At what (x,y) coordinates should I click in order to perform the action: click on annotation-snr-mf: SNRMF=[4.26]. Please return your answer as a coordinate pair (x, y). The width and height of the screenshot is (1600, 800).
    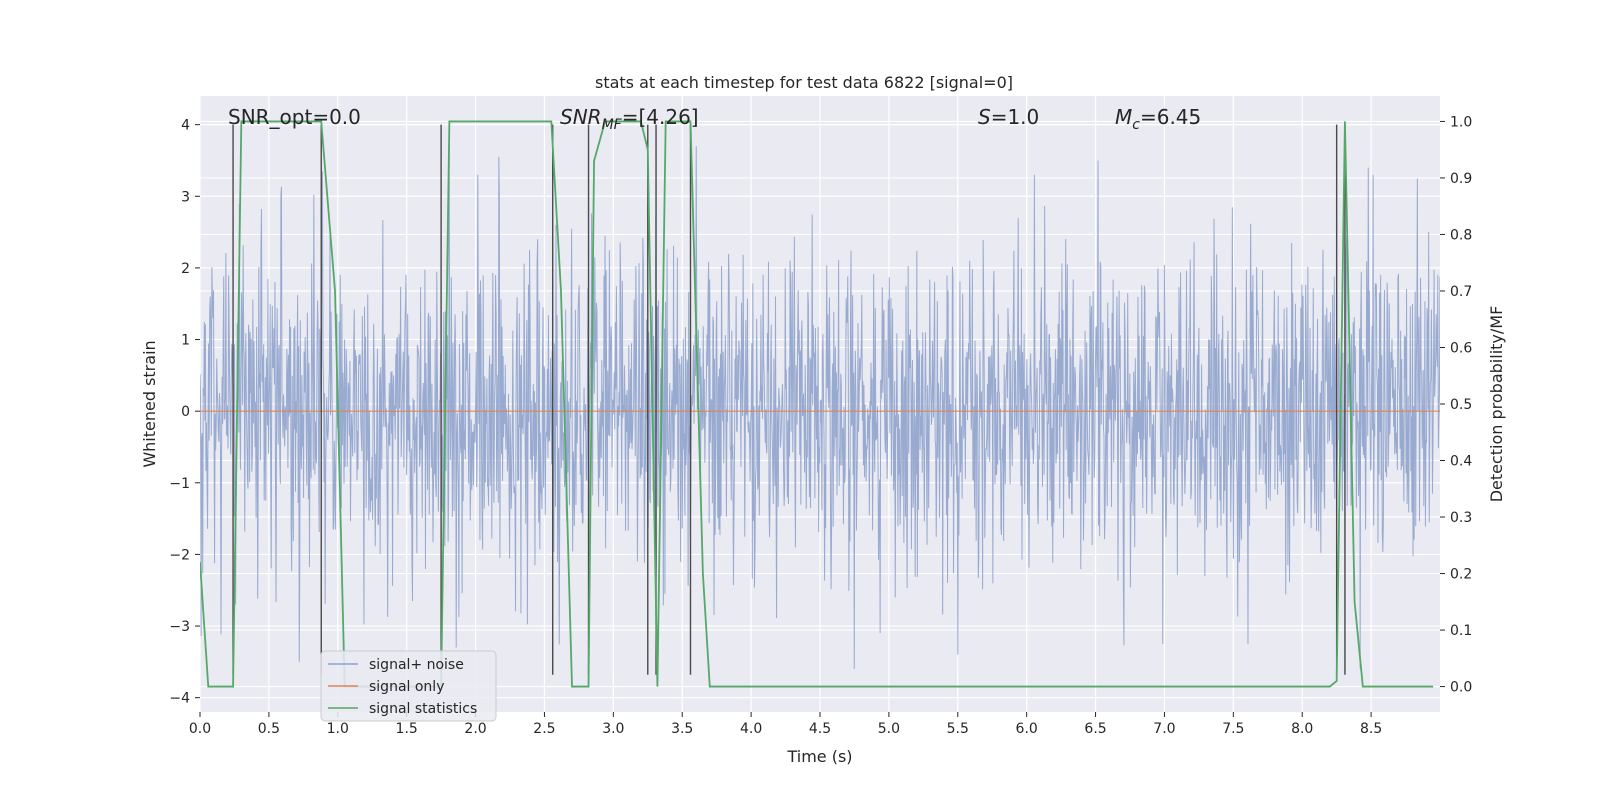
    Looking at the image, I should click on (629, 119).